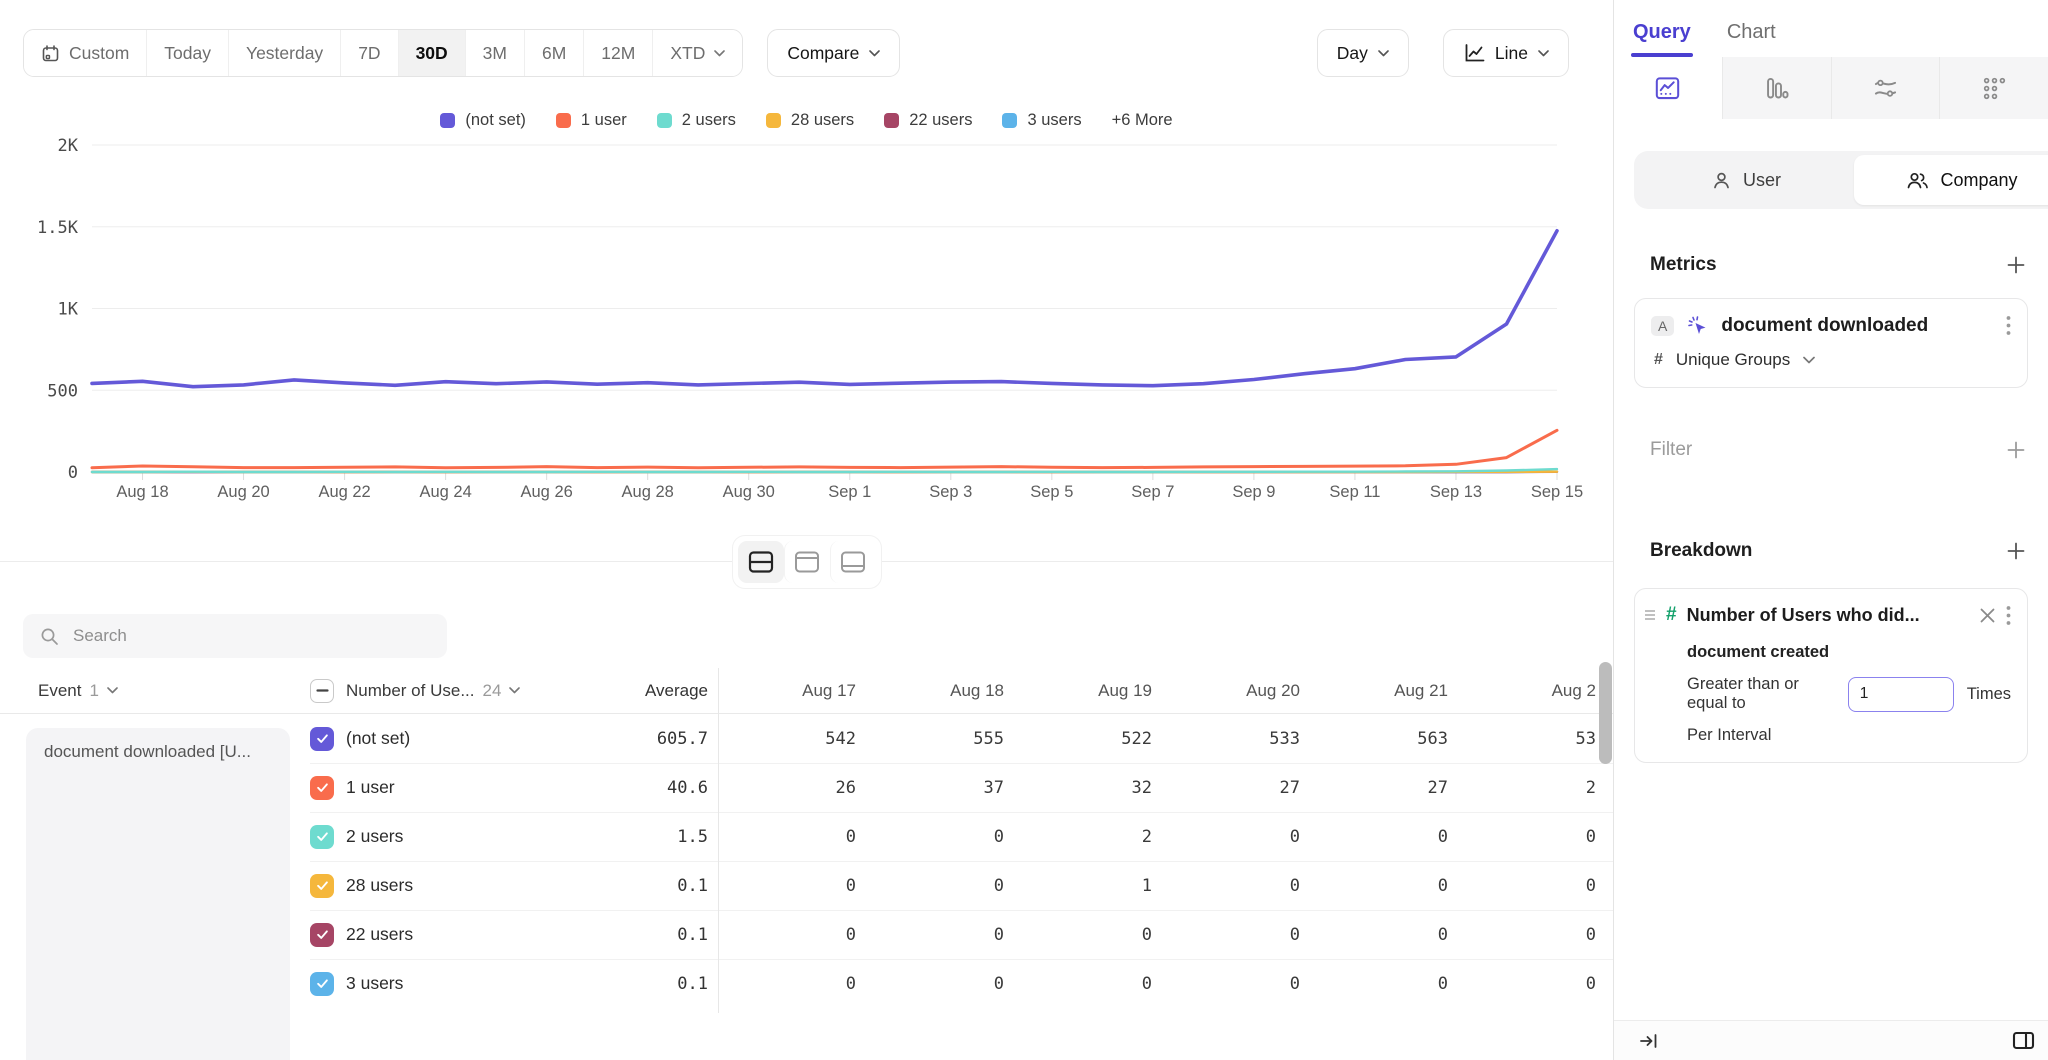 Image resolution: width=2048 pixels, height=1060 pixels. Describe the element at coordinates (692, 934) in the screenshot. I see `average-value: 0.1` at that location.